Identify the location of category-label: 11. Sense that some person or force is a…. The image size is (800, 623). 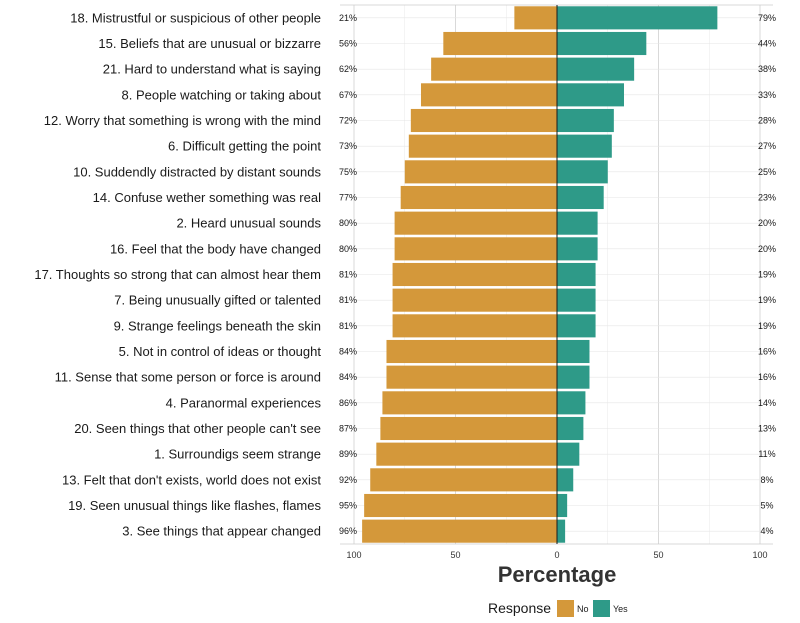
(188, 377).